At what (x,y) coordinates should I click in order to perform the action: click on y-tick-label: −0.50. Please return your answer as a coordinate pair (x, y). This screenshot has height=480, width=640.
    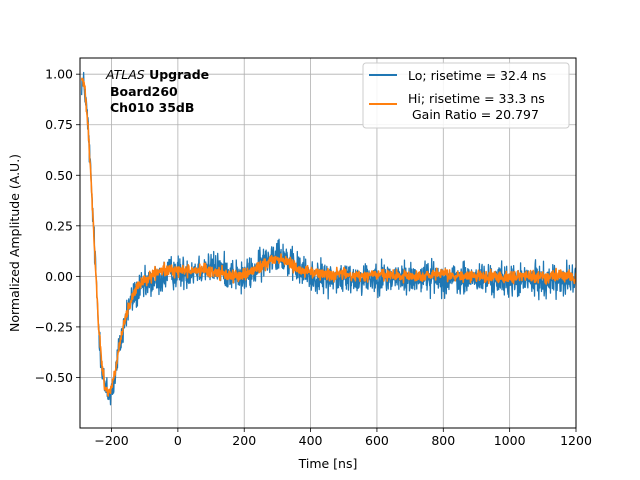
    Looking at the image, I should click on (54, 377).